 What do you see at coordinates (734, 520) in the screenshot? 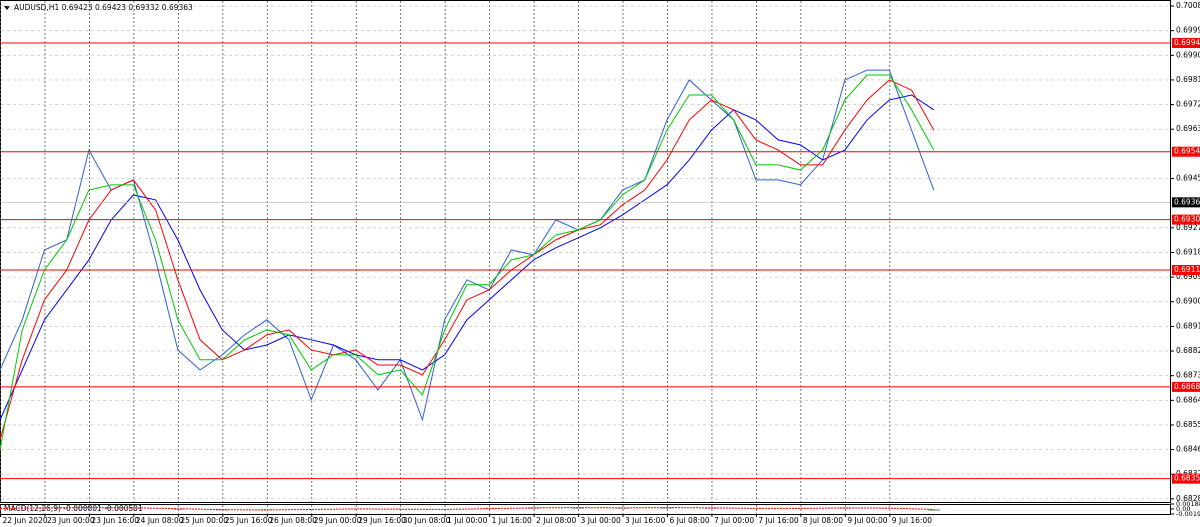
I see `x-tick-label: 7 Jul 00:00` at bounding box center [734, 520].